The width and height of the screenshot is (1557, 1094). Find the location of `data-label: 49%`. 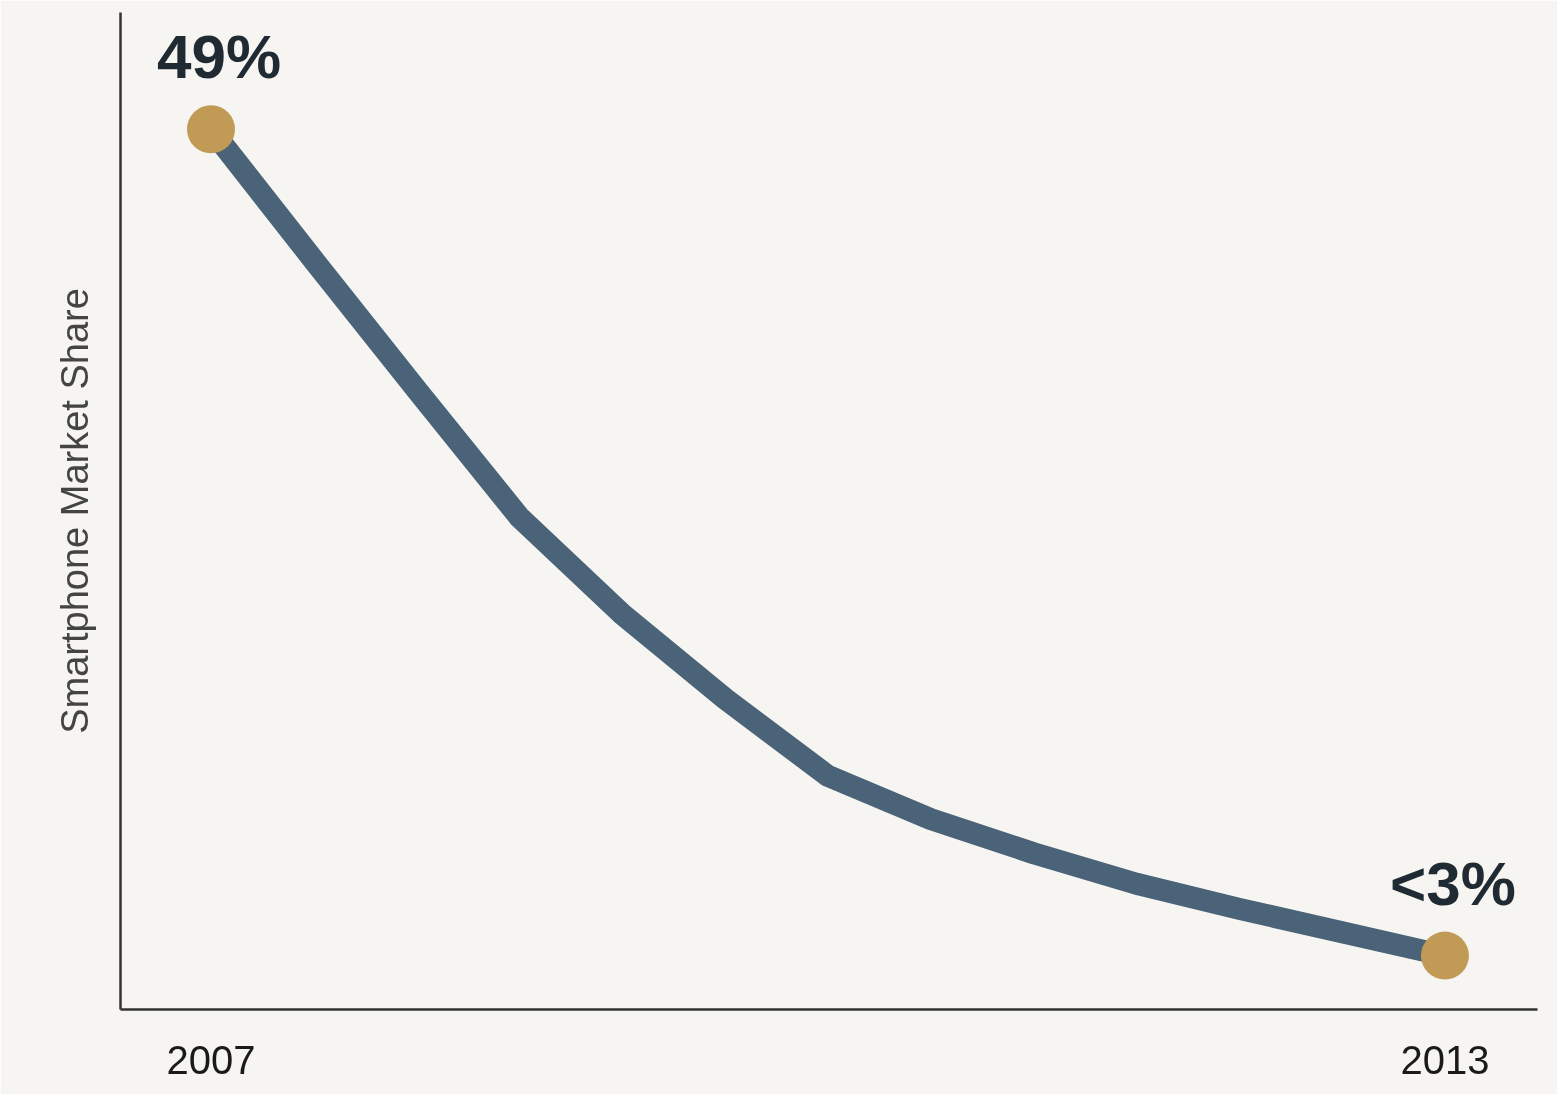

data-label: 49% is located at coordinates (219, 57).